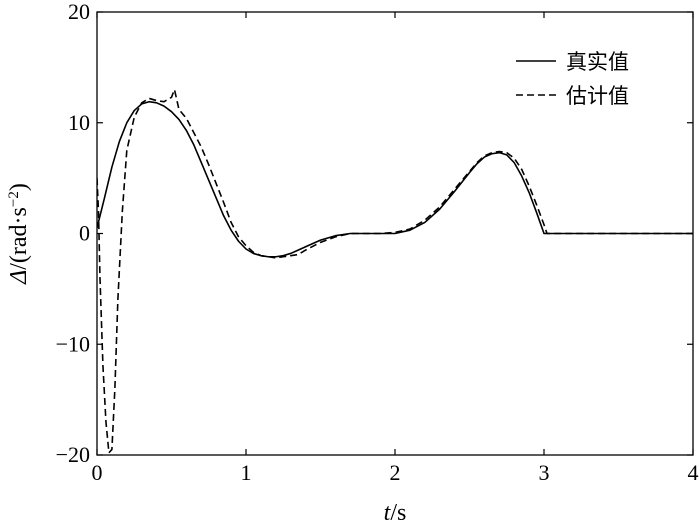  What do you see at coordinates (73, 343) in the screenshot?
I see `y-tick-label: −10` at bounding box center [73, 343].